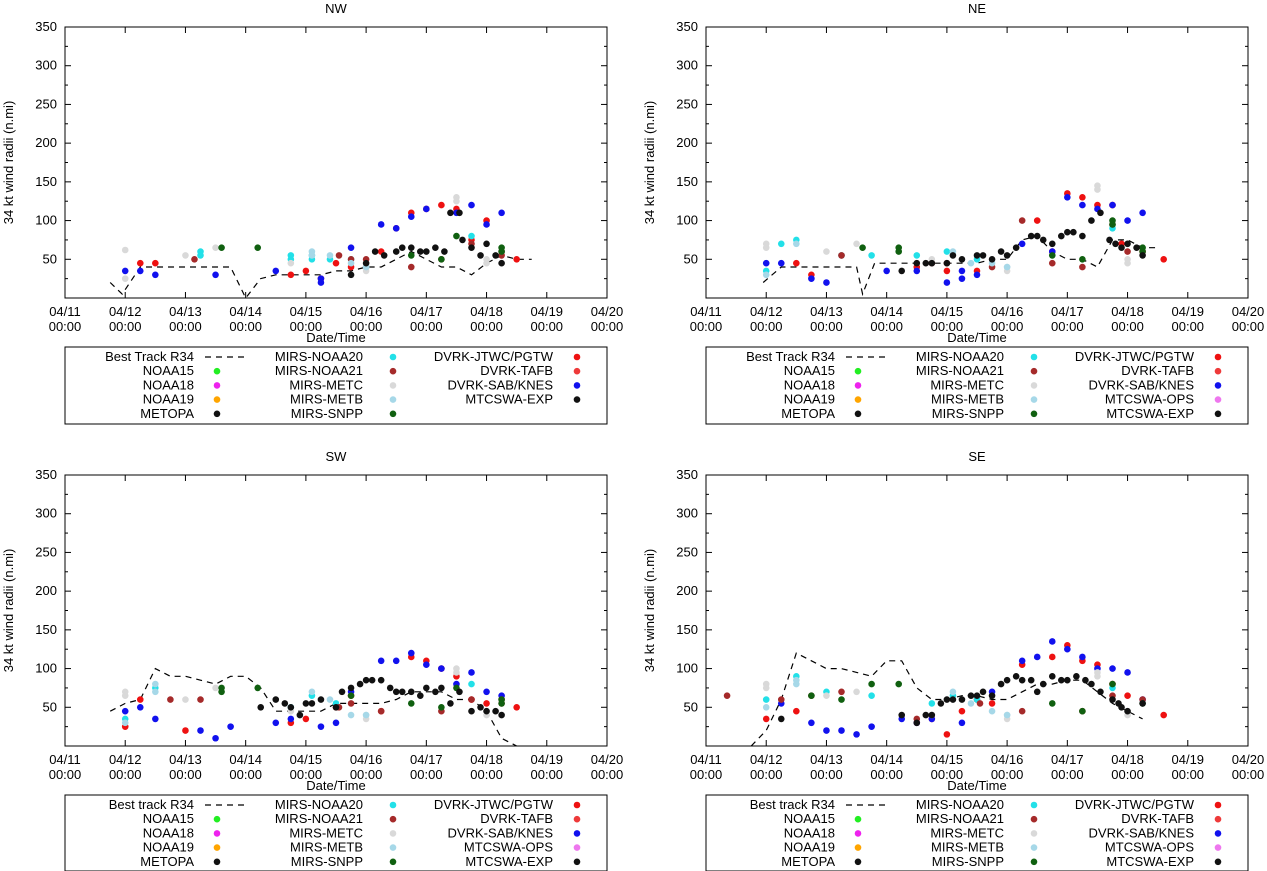  I want to click on x-tick-date: 04/13, so click(185, 759).